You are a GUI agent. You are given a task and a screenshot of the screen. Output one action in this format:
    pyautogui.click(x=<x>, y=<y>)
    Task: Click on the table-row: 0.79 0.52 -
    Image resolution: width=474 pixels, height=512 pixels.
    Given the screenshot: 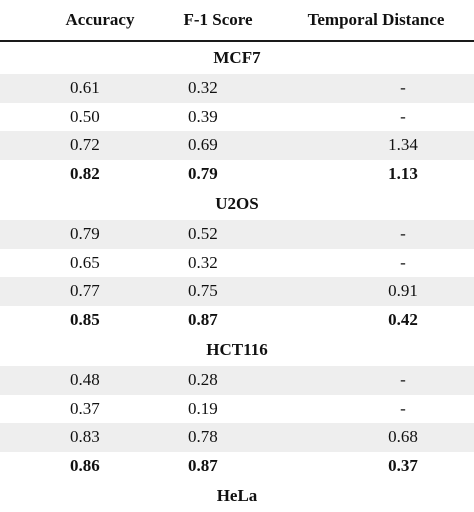 What is the action you would take?
    pyautogui.click(x=237, y=234)
    